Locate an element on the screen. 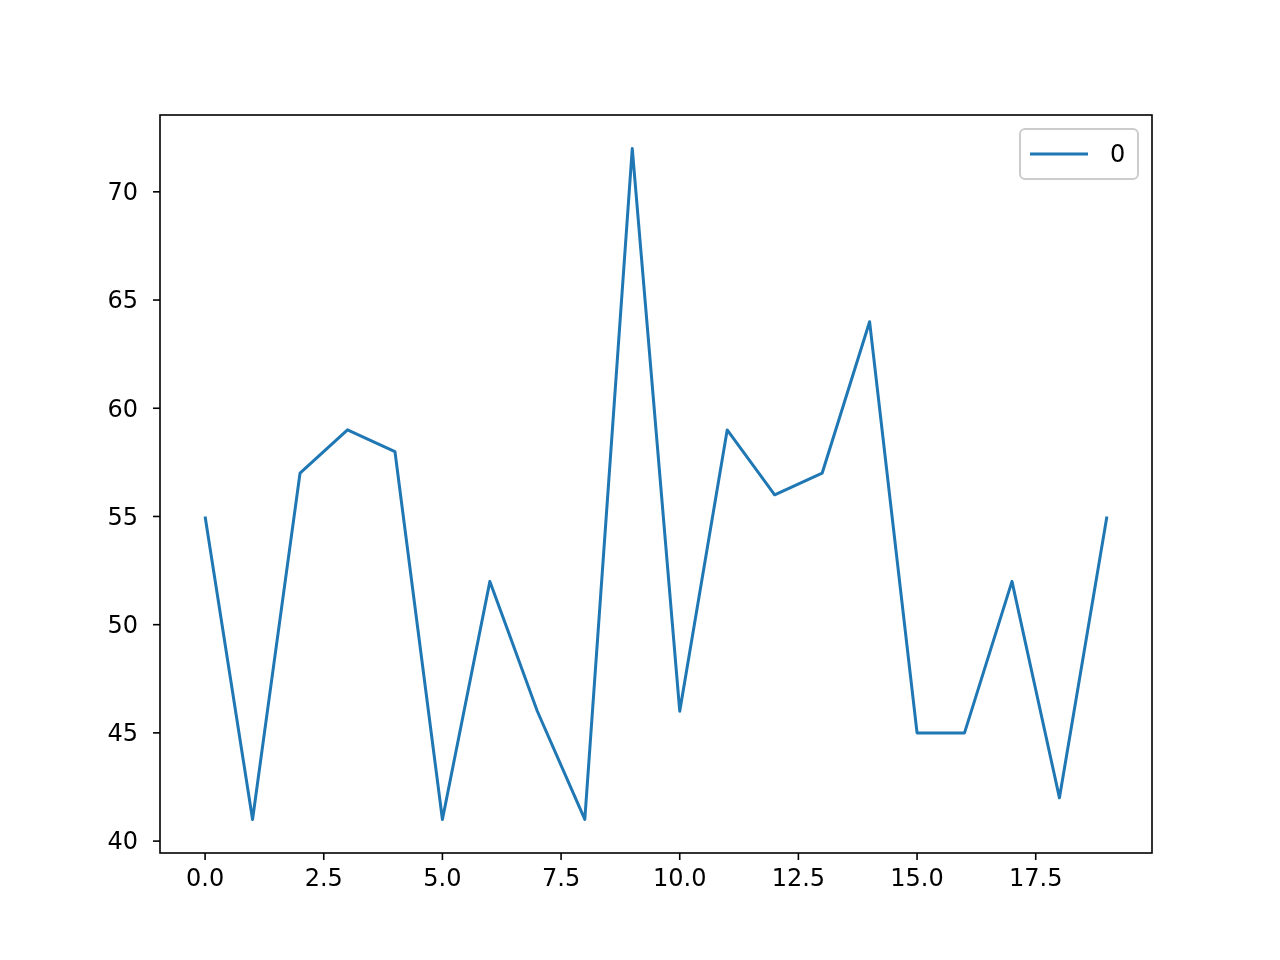 The image size is (1280, 960). x-tick-label: 5.0 is located at coordinates (442, 878).